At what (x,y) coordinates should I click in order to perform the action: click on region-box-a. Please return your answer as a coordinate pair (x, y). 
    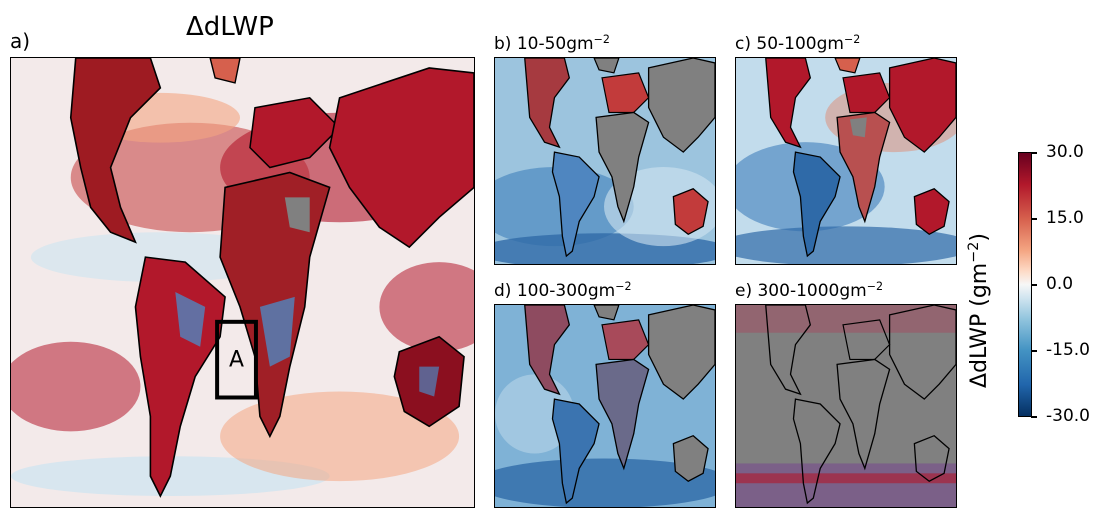
    Looking at the image, I should click on (236, 359).